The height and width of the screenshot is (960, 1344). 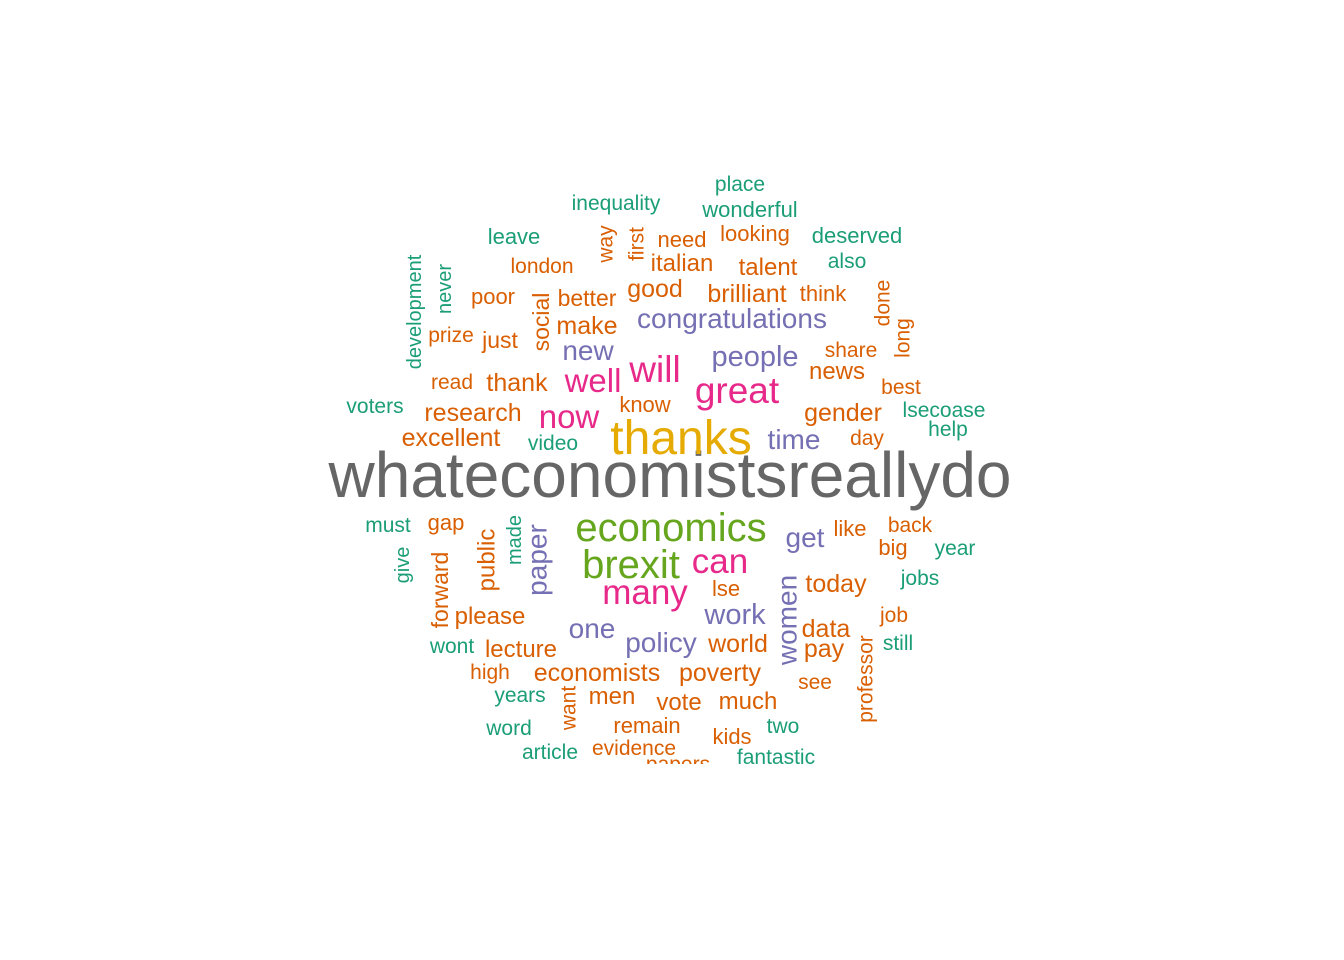 I want to click on word-read: read, so click(x=452, y=382).